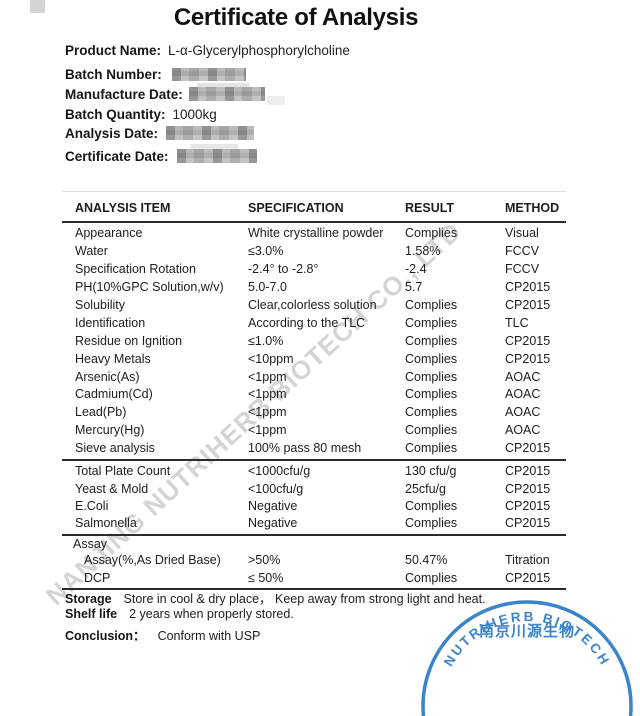 This screenshot has width=640, height=716. What do you see at coordinates (92, 505) in the screenshot?
I see `cell-item: E.Coli` at bounding box center [92, 505].